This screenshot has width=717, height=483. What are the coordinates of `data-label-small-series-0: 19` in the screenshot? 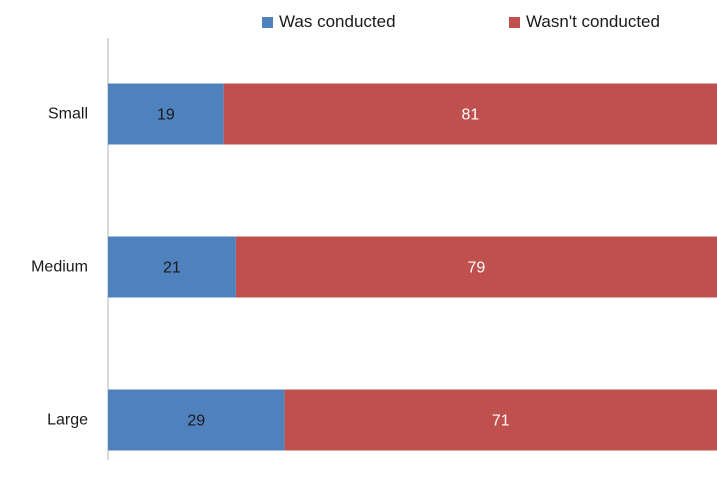 It's located at (166, 115).